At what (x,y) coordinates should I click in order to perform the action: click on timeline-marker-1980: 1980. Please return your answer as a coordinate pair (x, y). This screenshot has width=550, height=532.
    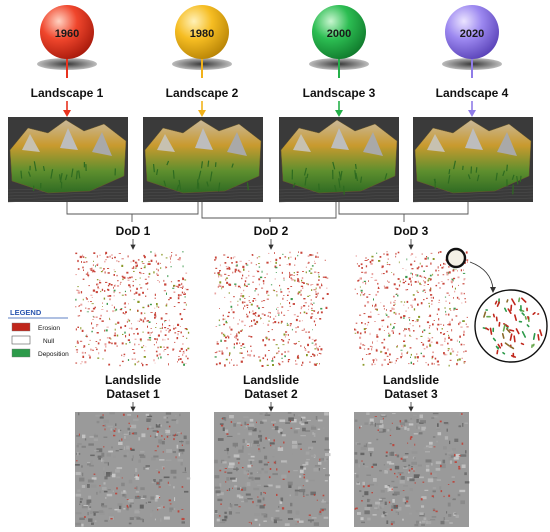
    Looking at the image, I should click on (202, 41).